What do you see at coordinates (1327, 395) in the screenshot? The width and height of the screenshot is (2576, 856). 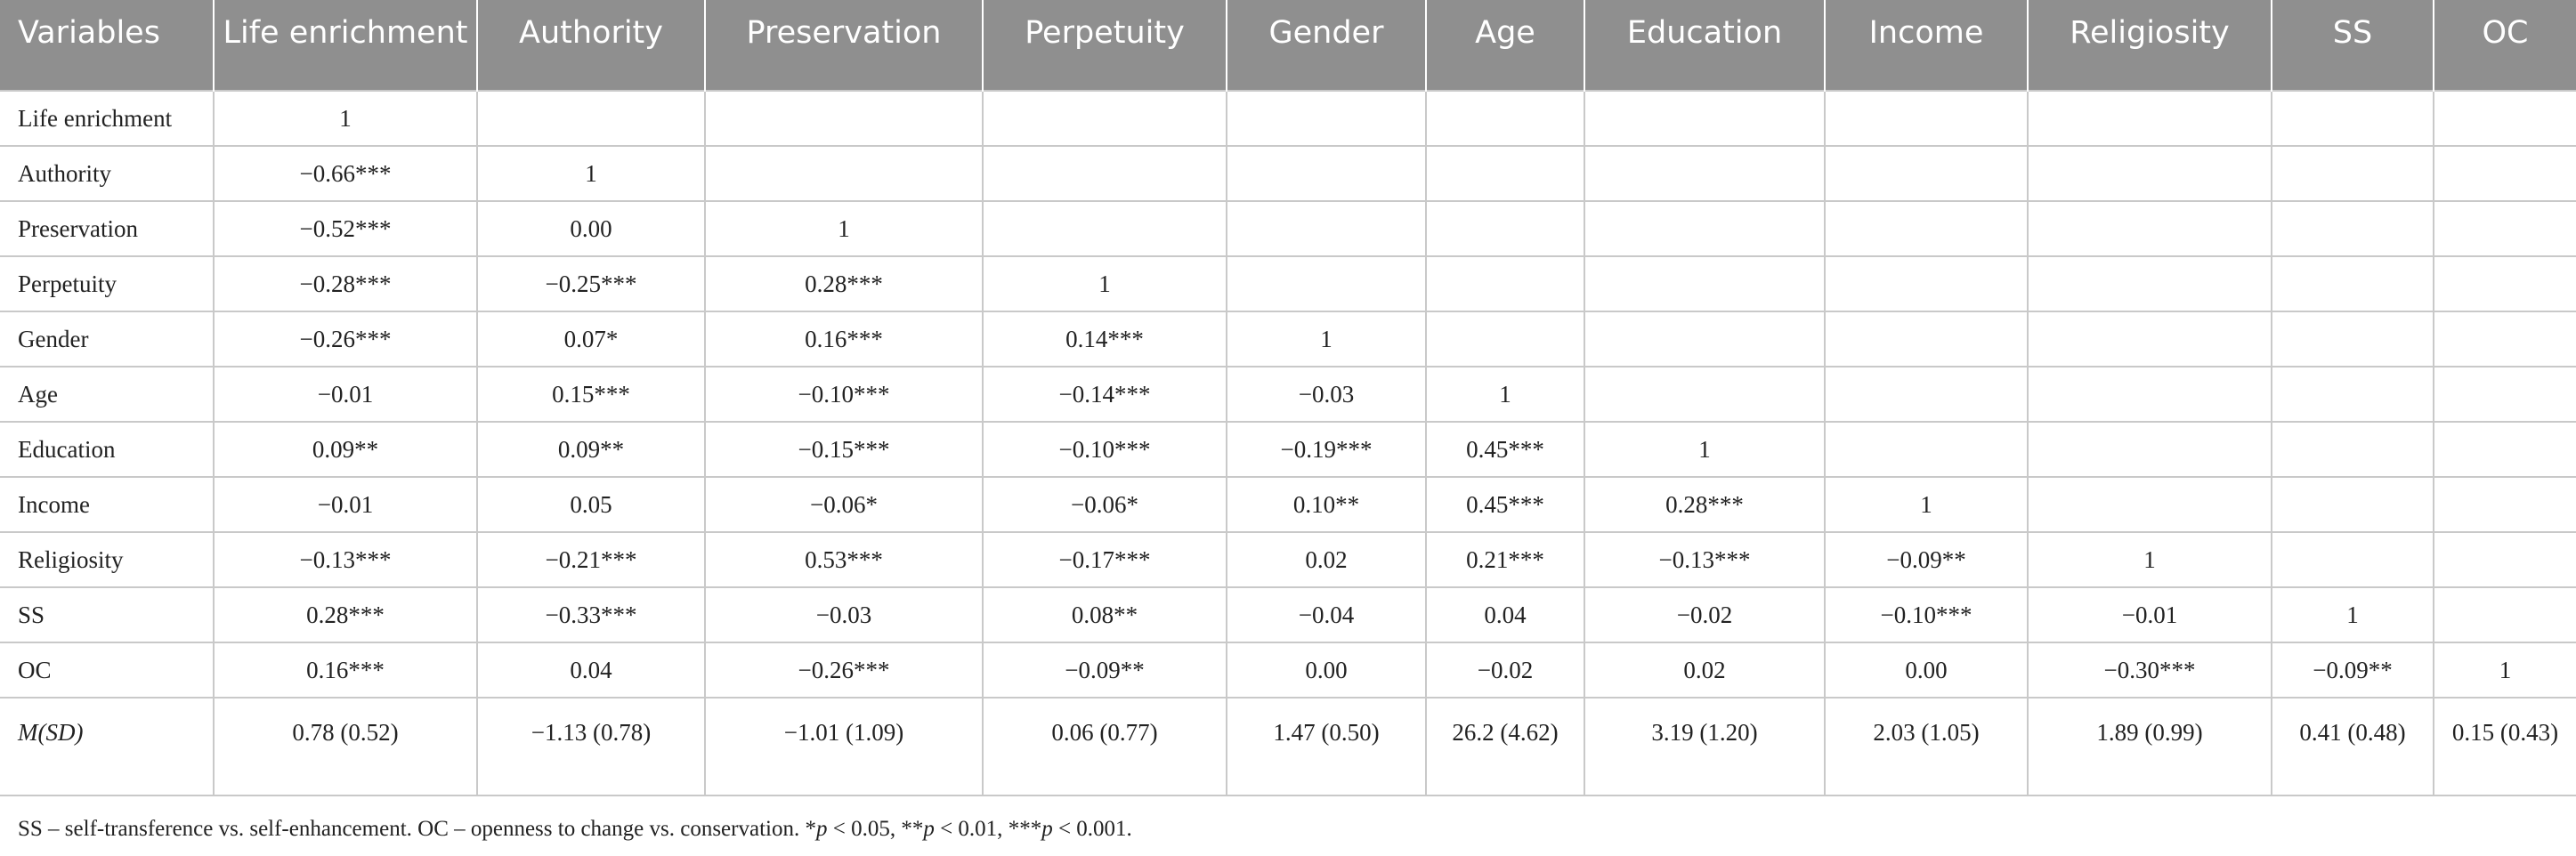 I see `table-cell: −0.03` at bounding box center [1327, 395].